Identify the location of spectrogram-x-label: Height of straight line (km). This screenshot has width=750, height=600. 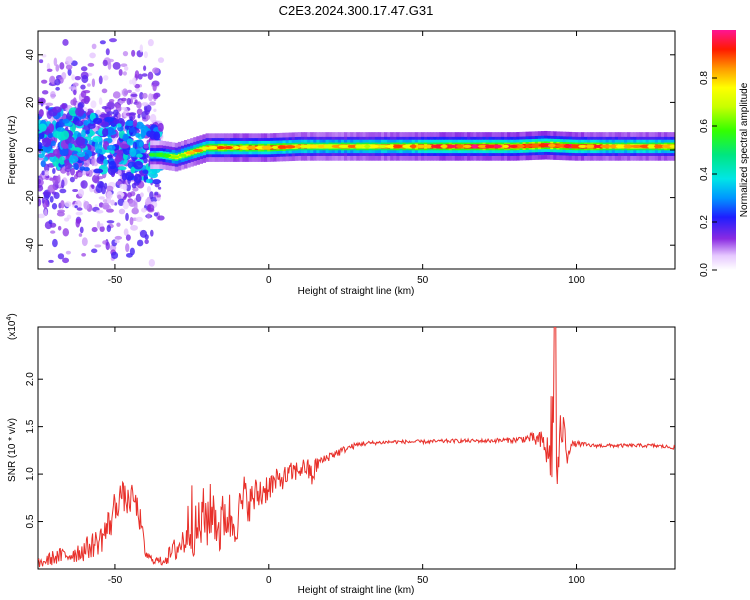
(356, 291).